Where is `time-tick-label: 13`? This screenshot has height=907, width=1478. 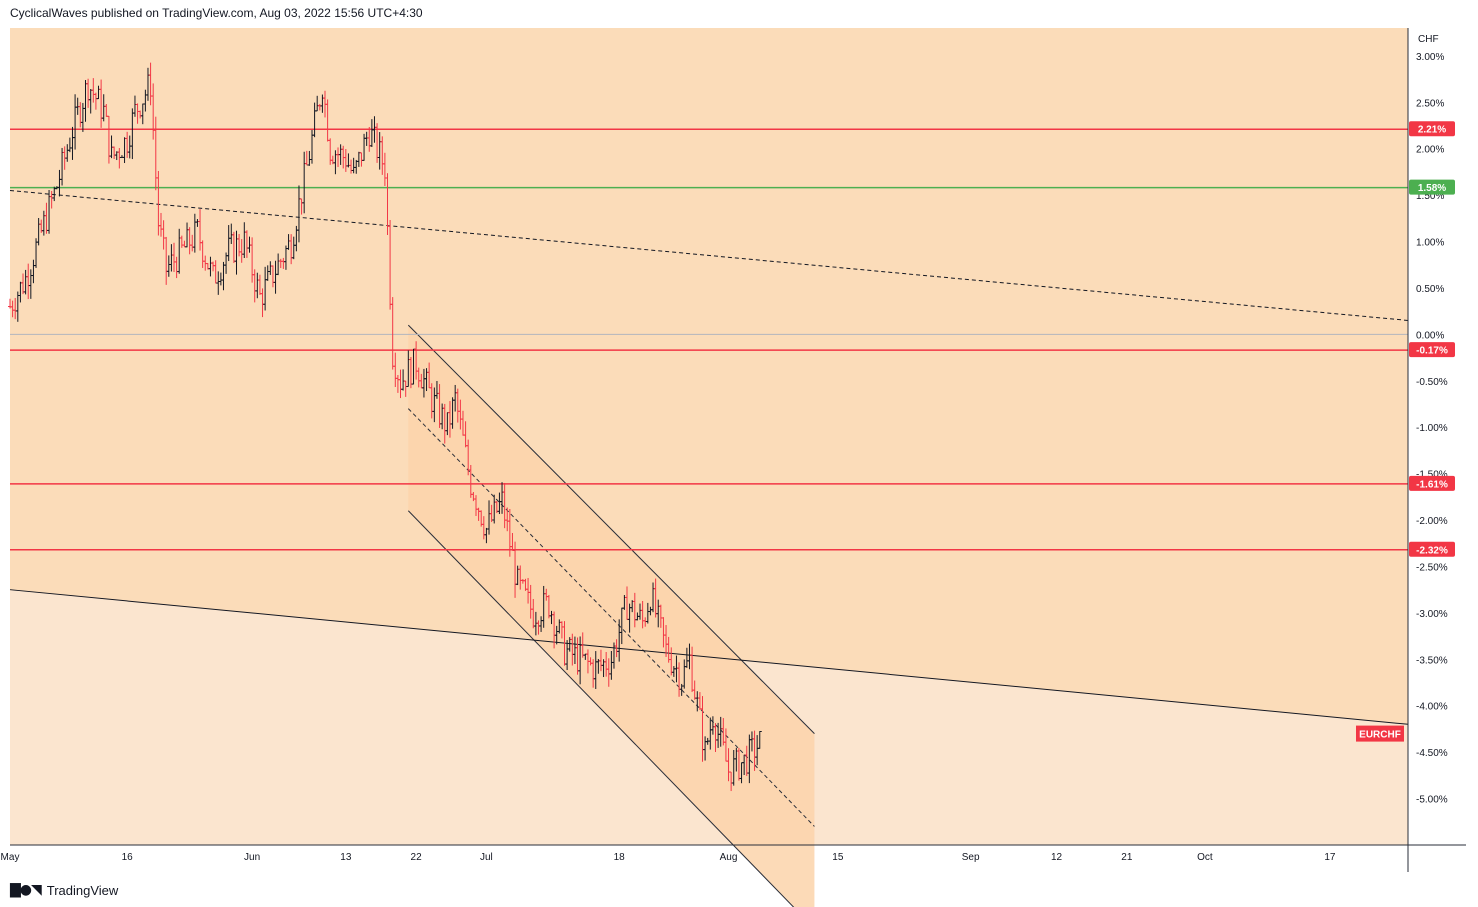
time-tick-label: 13 is located at coordinates (346, 857).